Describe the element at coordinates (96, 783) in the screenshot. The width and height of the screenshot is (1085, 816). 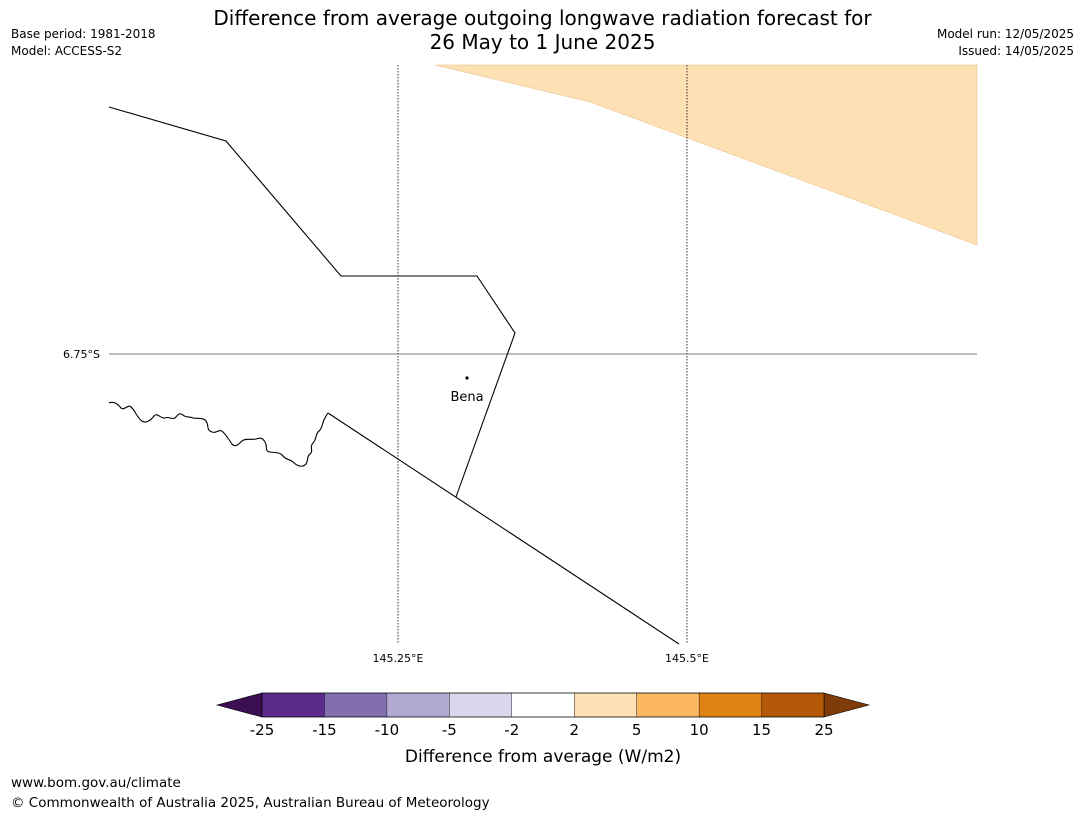
I see `footer-url: www.bom.gov.au/climate` at that location.